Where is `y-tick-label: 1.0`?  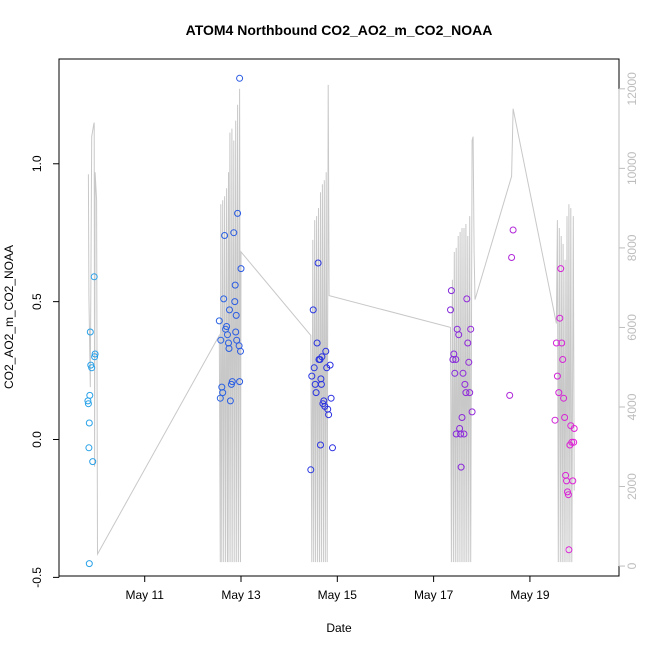
y-tick-label: 1.0 is located at coordinates (37, 163).